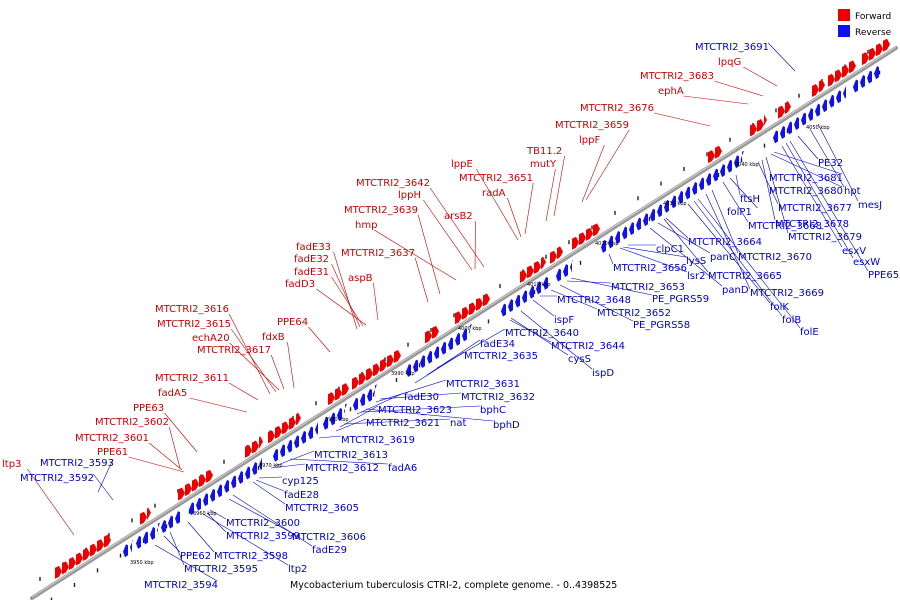  What do you see at coordinates (677, 76) in the screenshot?
I see `forward-gene-label: MTCTRI2_3683` at bounding box center [677, 76].